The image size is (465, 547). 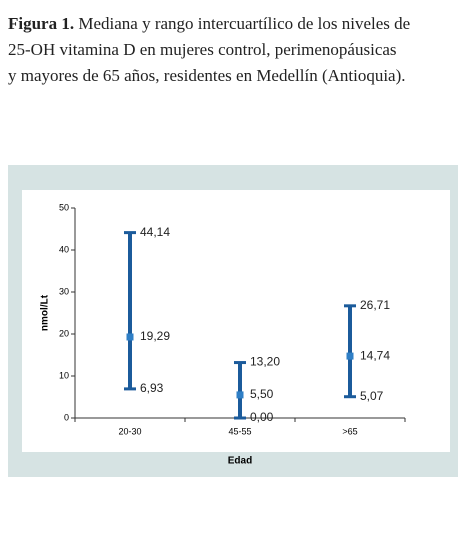 I want to click on y-axis-label: nmol/Lt, so click(x=45, y=312).